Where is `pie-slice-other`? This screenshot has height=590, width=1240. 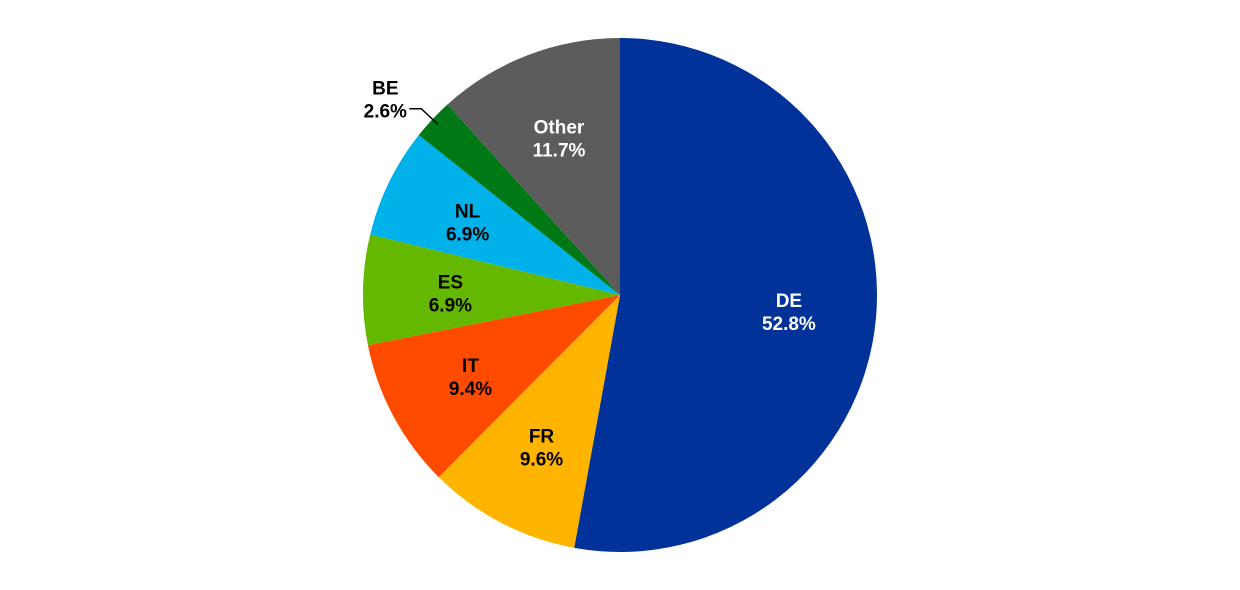
pie-slice-other is located at coordinates (533, 166).